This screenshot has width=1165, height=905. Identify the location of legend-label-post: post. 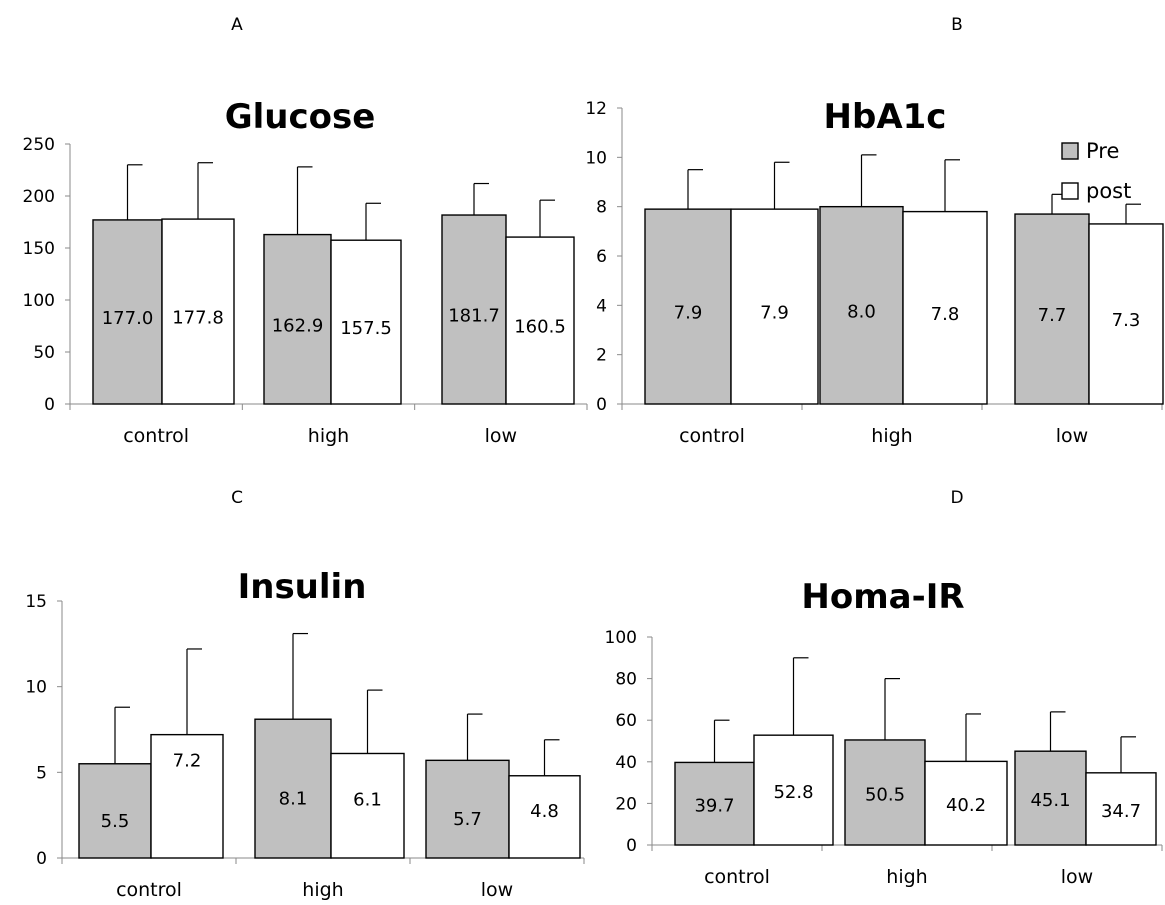
(1108, 191).